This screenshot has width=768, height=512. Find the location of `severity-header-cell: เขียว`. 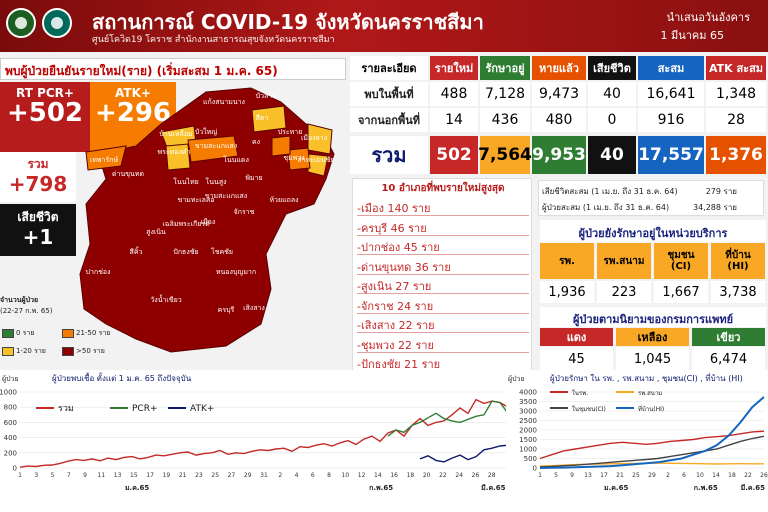

severity-header-cell: เขียว is located at coordinates (728, 337).